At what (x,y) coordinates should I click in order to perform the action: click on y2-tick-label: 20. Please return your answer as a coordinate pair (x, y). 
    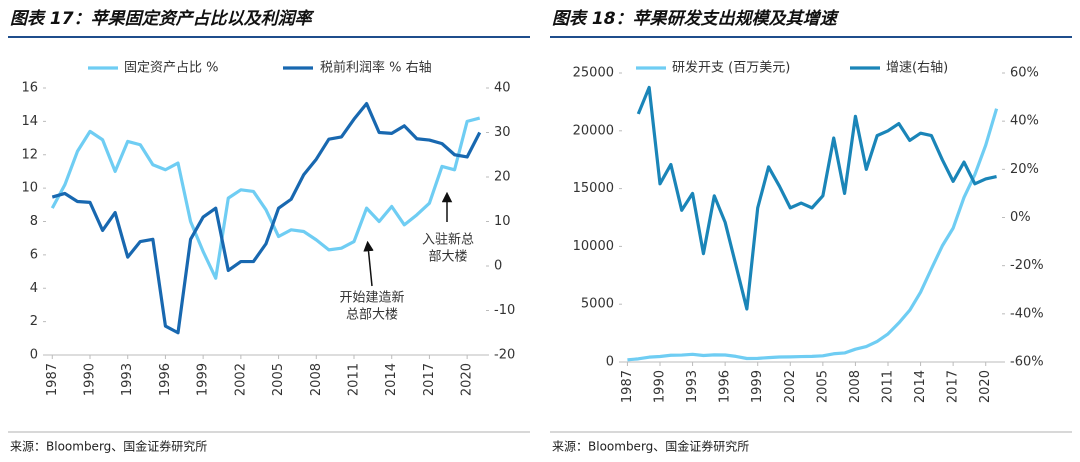
    Looking at the image, I should click on (502, 177).